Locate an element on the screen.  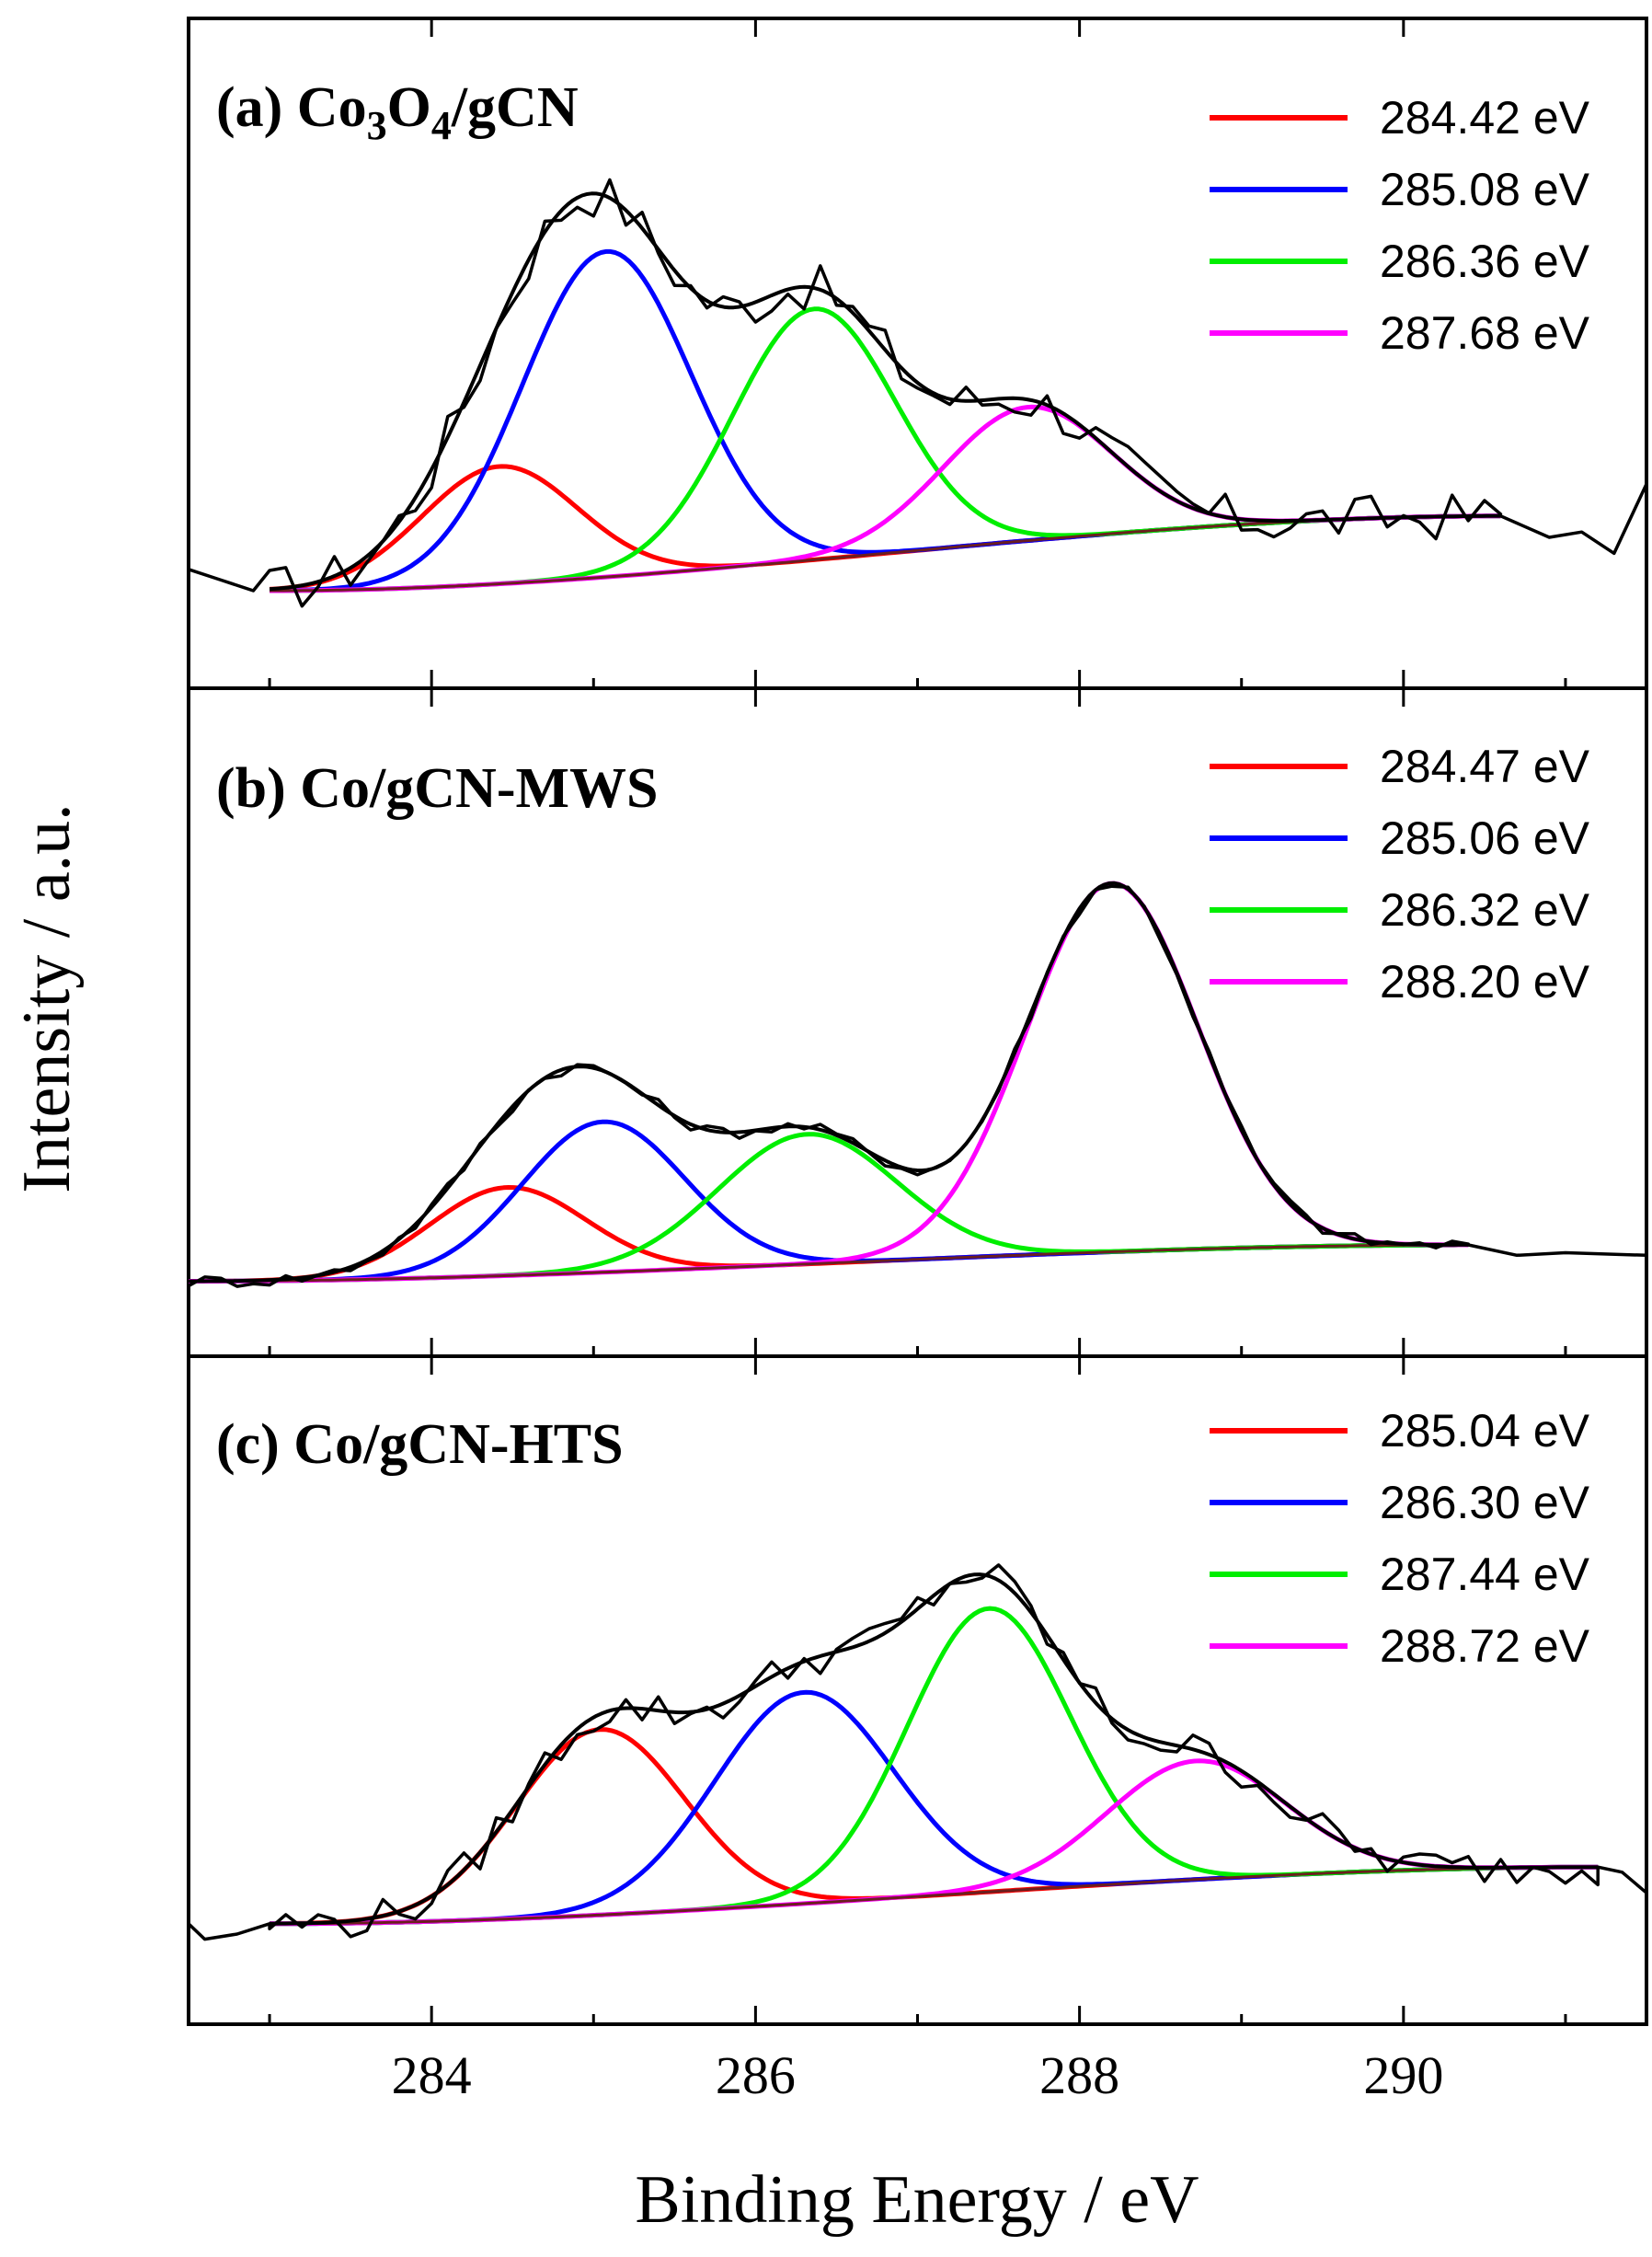
x-axis-title: Binding Energy / eV is located at coordinates (917, 2200).